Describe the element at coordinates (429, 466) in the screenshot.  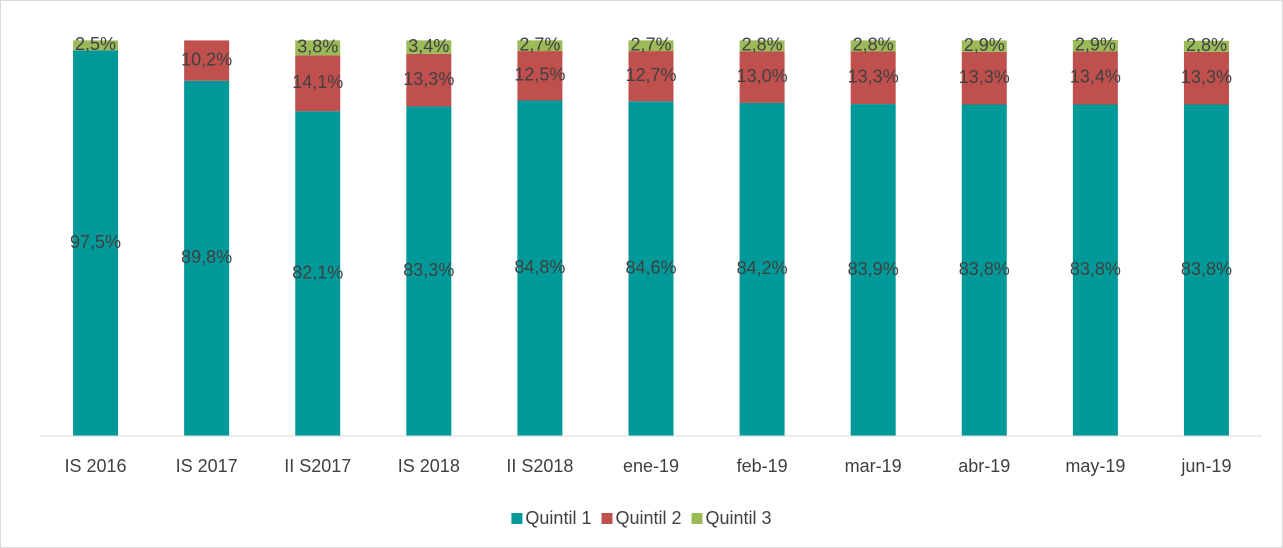
I see `x-tick-label: IS 2018` at that location.